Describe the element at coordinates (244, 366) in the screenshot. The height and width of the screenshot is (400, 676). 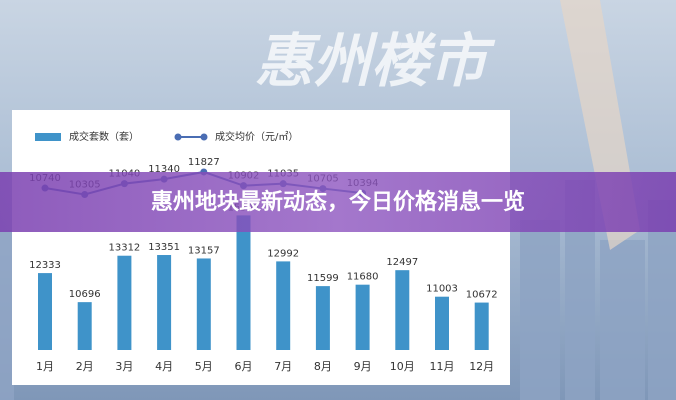
I see `x-tick-label: 6月` at that location.